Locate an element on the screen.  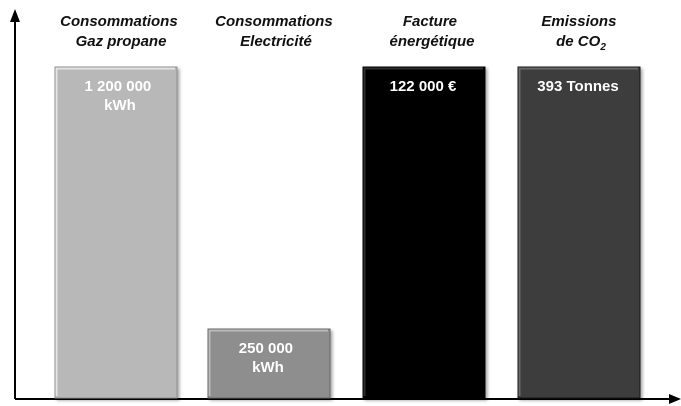
category-label-emissions: Emissions de CO2 is located at coordinates (580, 33).